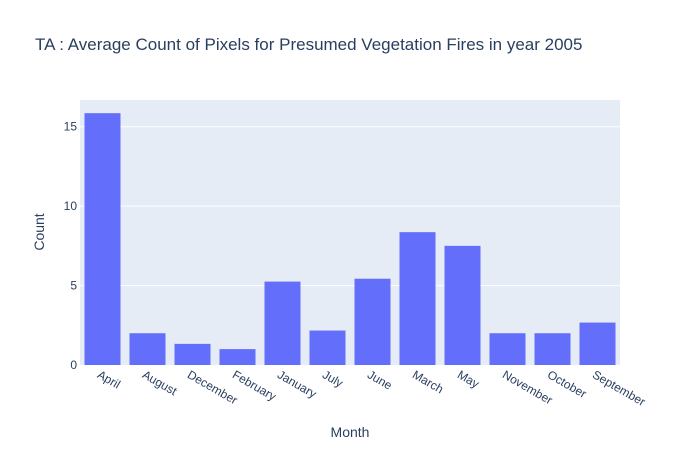 This screenshot has height=450, width=700. What do you see at coordinates (327, 347) in the screenshot?
I see `bar-july` at bounding box center [327, 347].